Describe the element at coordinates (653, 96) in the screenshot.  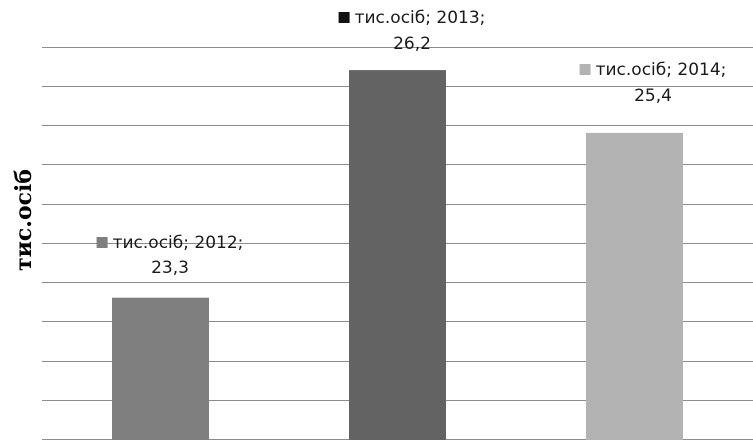
I see `data-value-2014: 25,4` at that location.